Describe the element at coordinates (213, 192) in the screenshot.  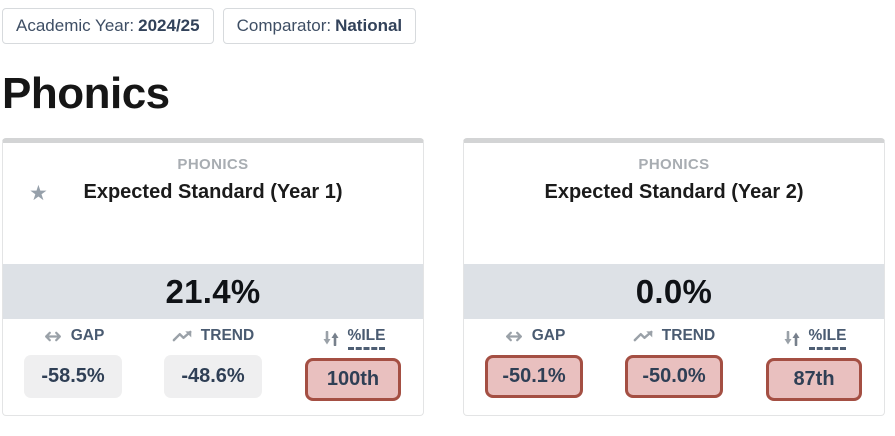
I see `card-title: Expected Standard (Year 1)` at that location.